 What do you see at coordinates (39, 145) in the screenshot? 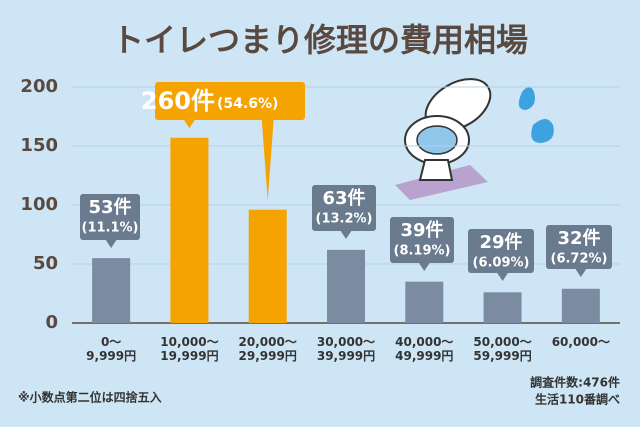
I see `y-tick-label: 150` at bounding box center [39, 145].